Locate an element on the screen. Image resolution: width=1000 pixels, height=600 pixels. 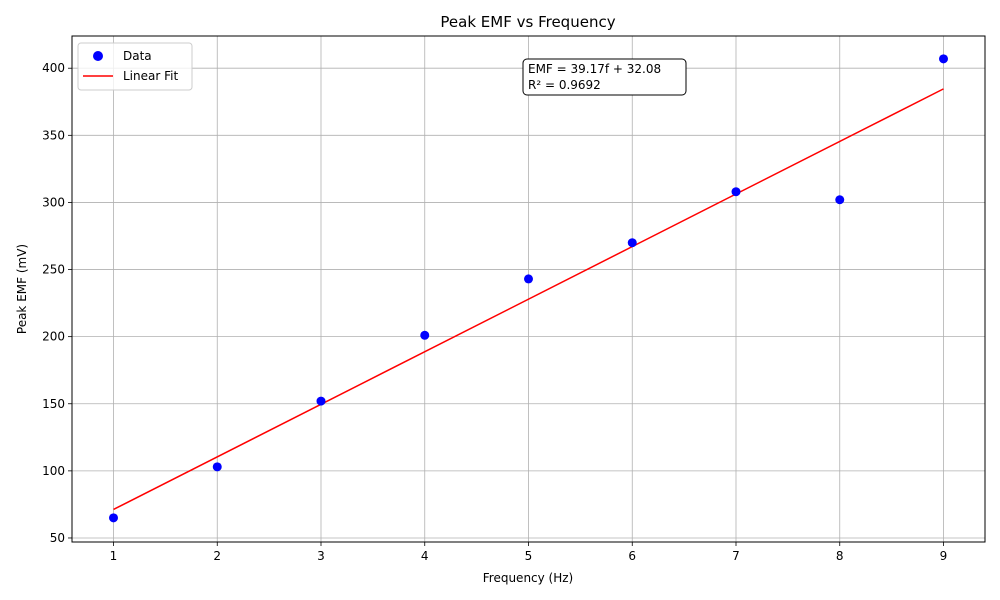
equation-annotation: EMF = 39.17f + 32.08 R² = 0.9692 is located at coordinates (604, 77).